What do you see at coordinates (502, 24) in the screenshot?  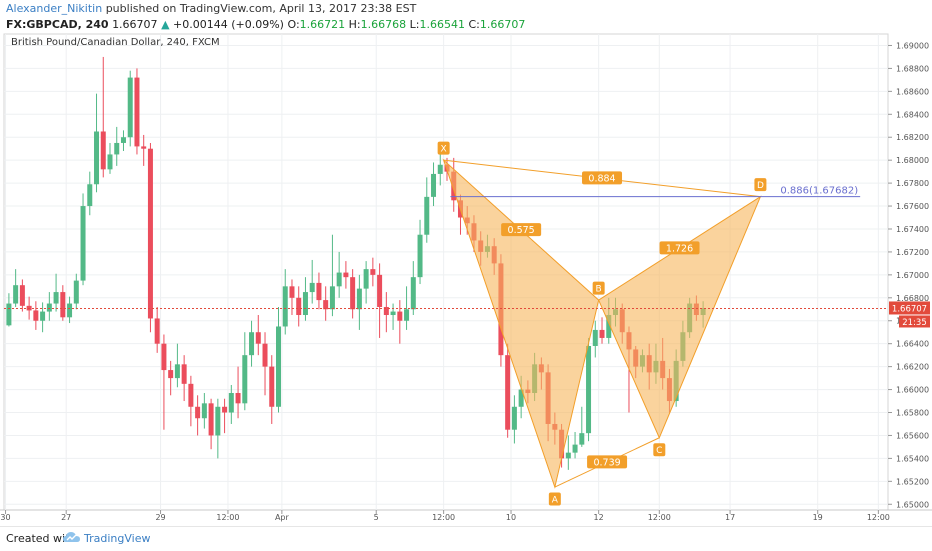 I see `close-value: 1.66707` at bounding box center [502, 24].